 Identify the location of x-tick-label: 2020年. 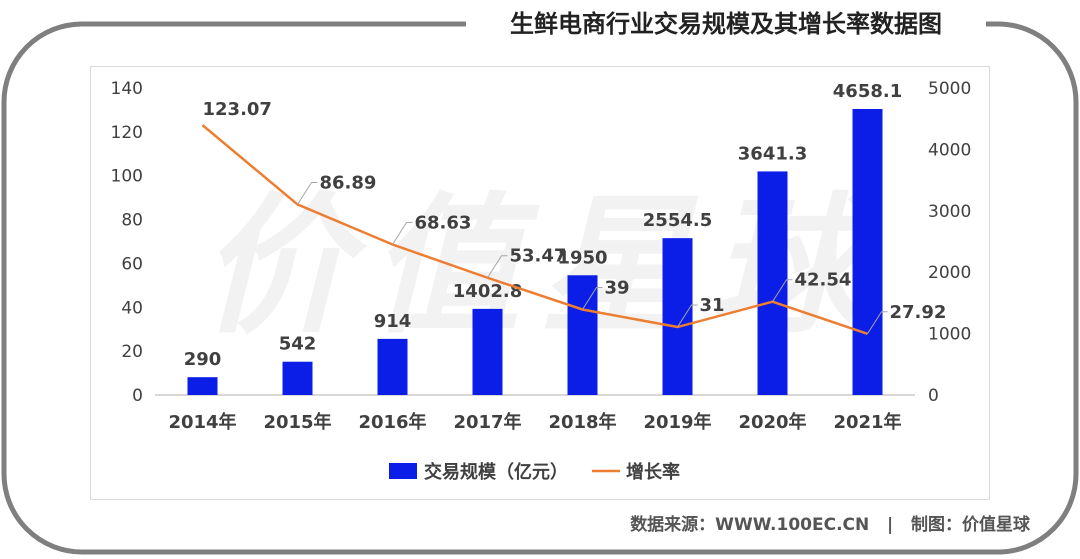
(772, 422).